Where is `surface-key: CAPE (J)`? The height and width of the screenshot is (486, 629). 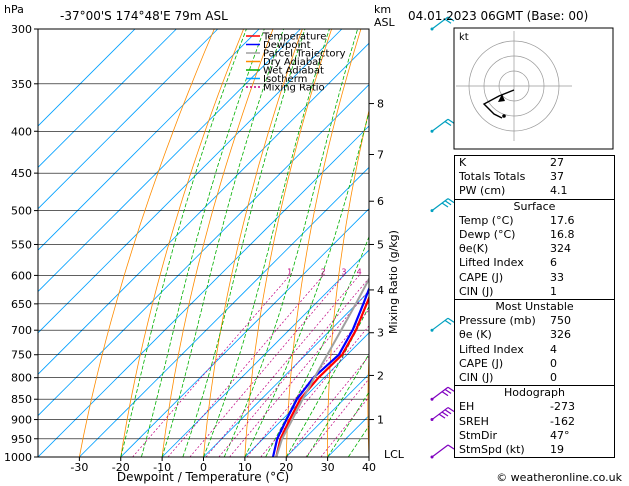
surface-key: CAPE (J) is located at coordinates (481, 277).